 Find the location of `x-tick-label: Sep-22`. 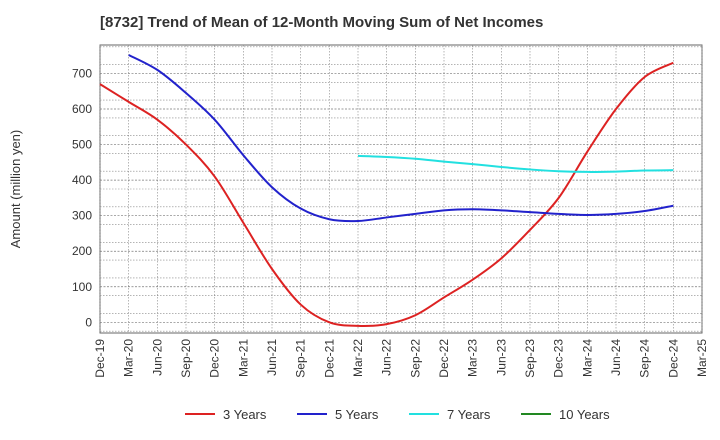

x-tick-label: Sep-22 is located at coordinates (415, 358).